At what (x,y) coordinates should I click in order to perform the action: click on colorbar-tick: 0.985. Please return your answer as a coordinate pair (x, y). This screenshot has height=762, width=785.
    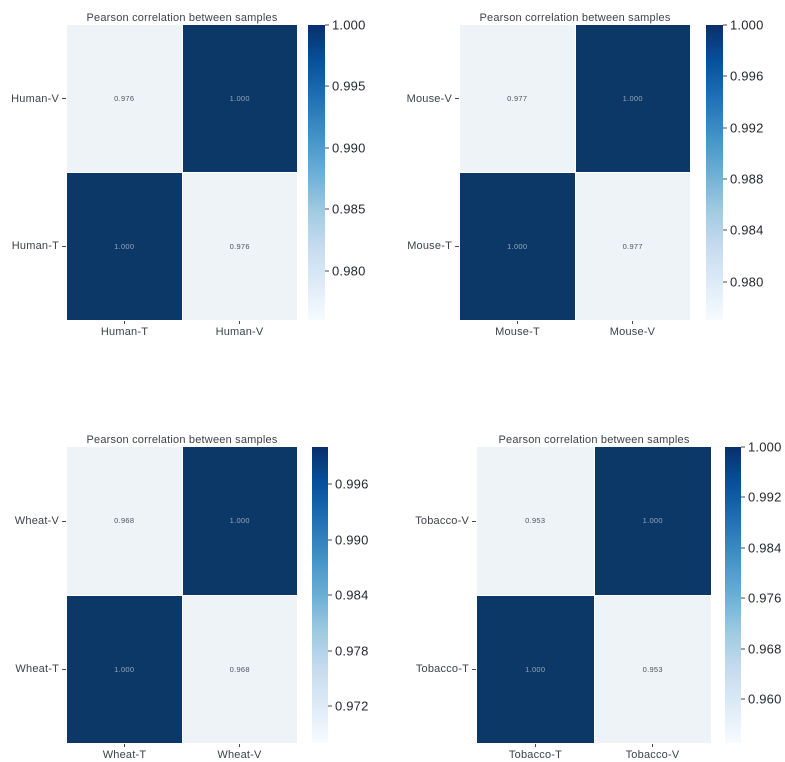
    Looking at the image, I should click on (345, 209).